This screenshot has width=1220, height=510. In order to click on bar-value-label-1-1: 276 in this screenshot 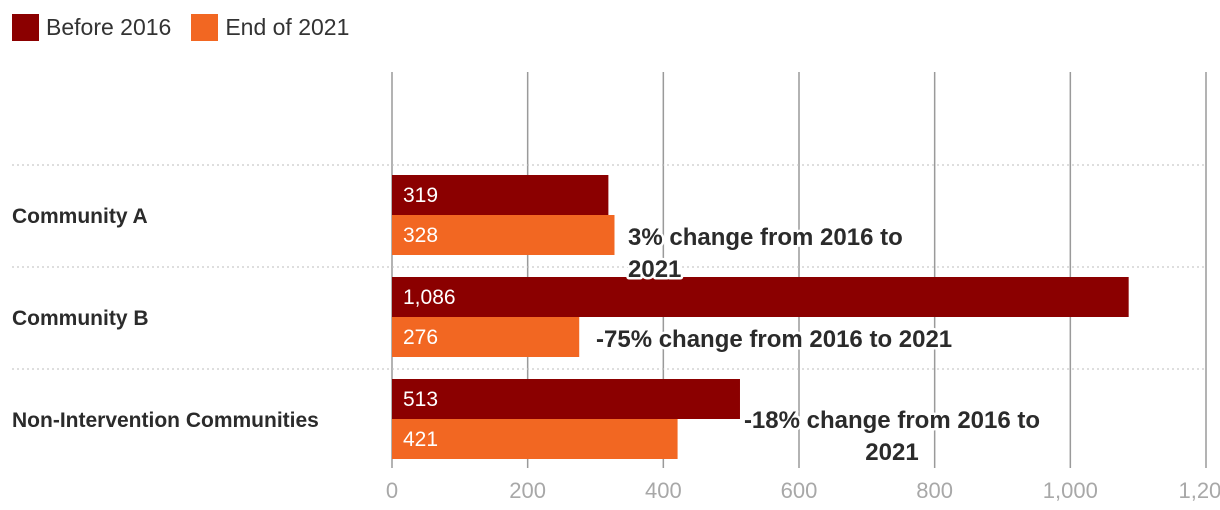, I will do `click(420, 337)`.